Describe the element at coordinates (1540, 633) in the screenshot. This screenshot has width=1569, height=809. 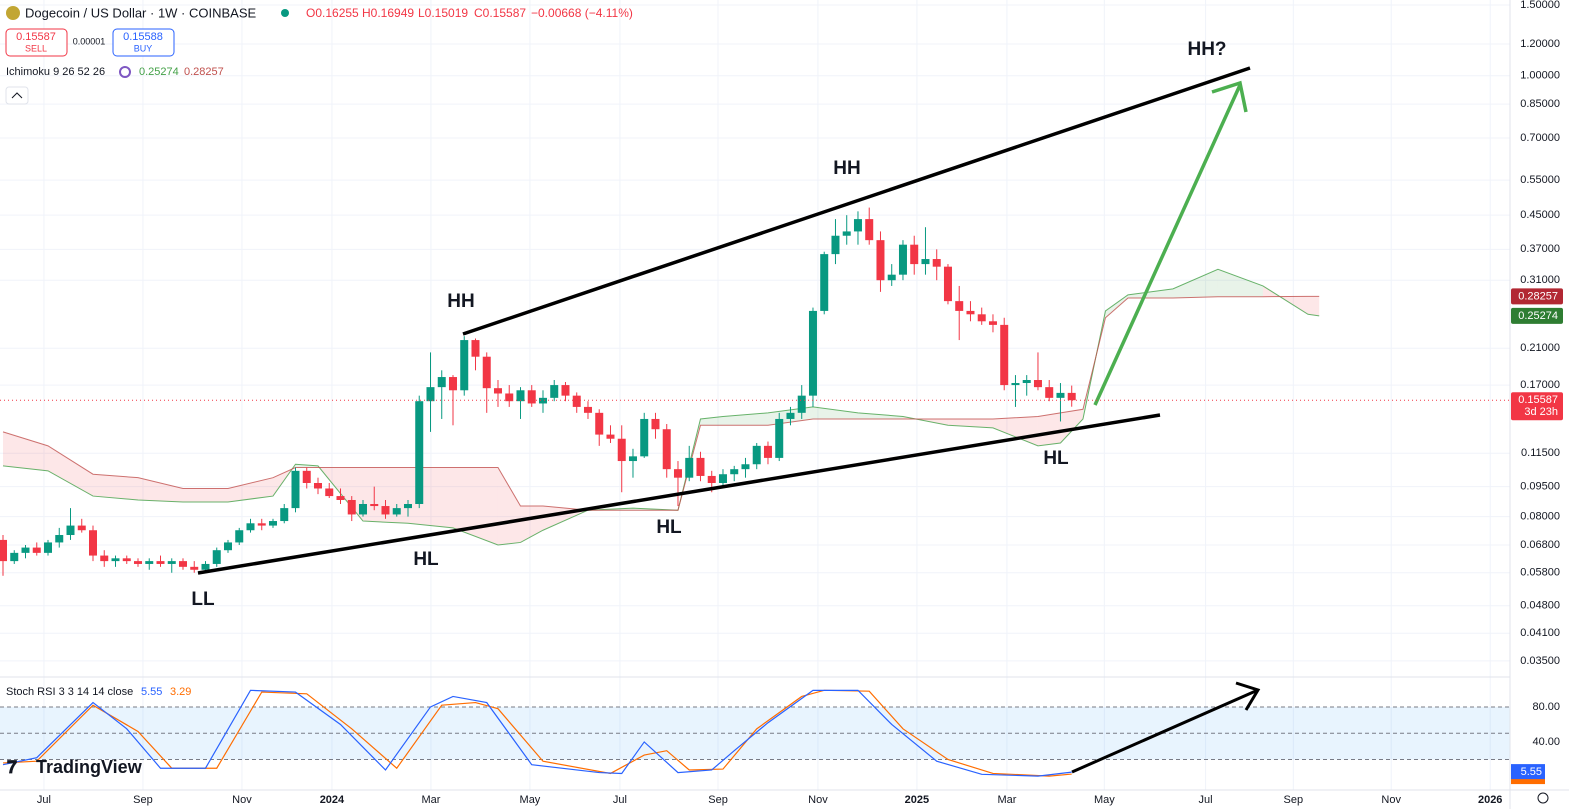
I see `y-tick-label: 0.04100` at that location.